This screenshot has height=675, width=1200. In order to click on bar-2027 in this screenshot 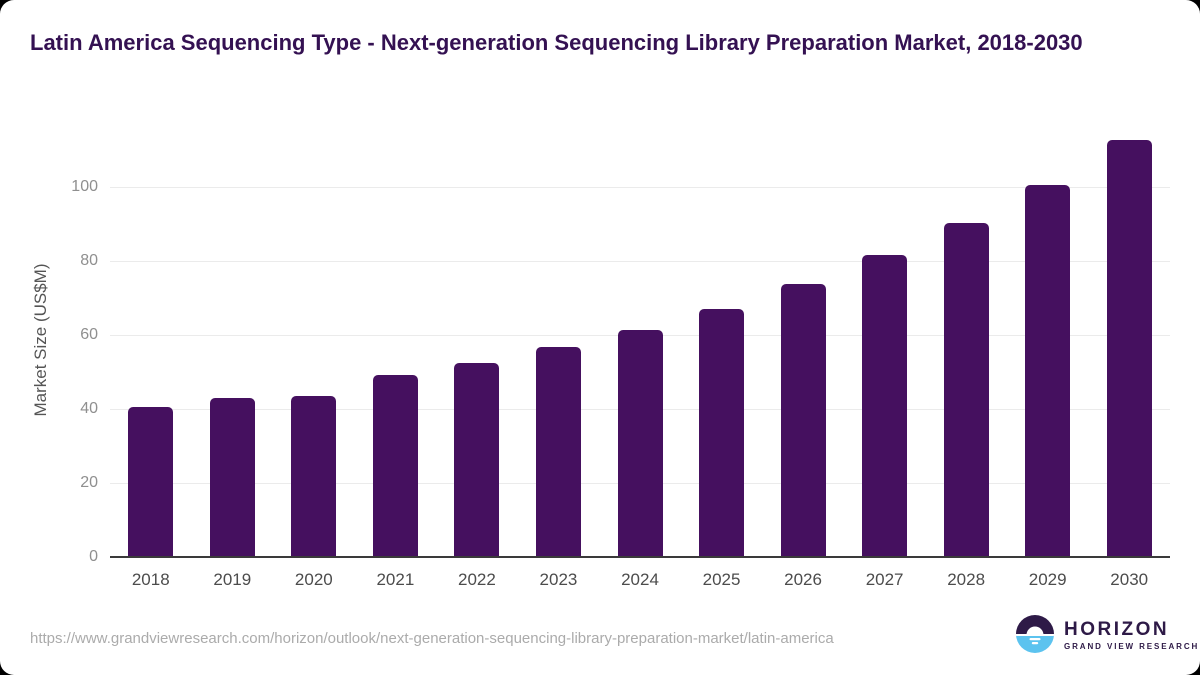, I will do `click(885, 406)`.